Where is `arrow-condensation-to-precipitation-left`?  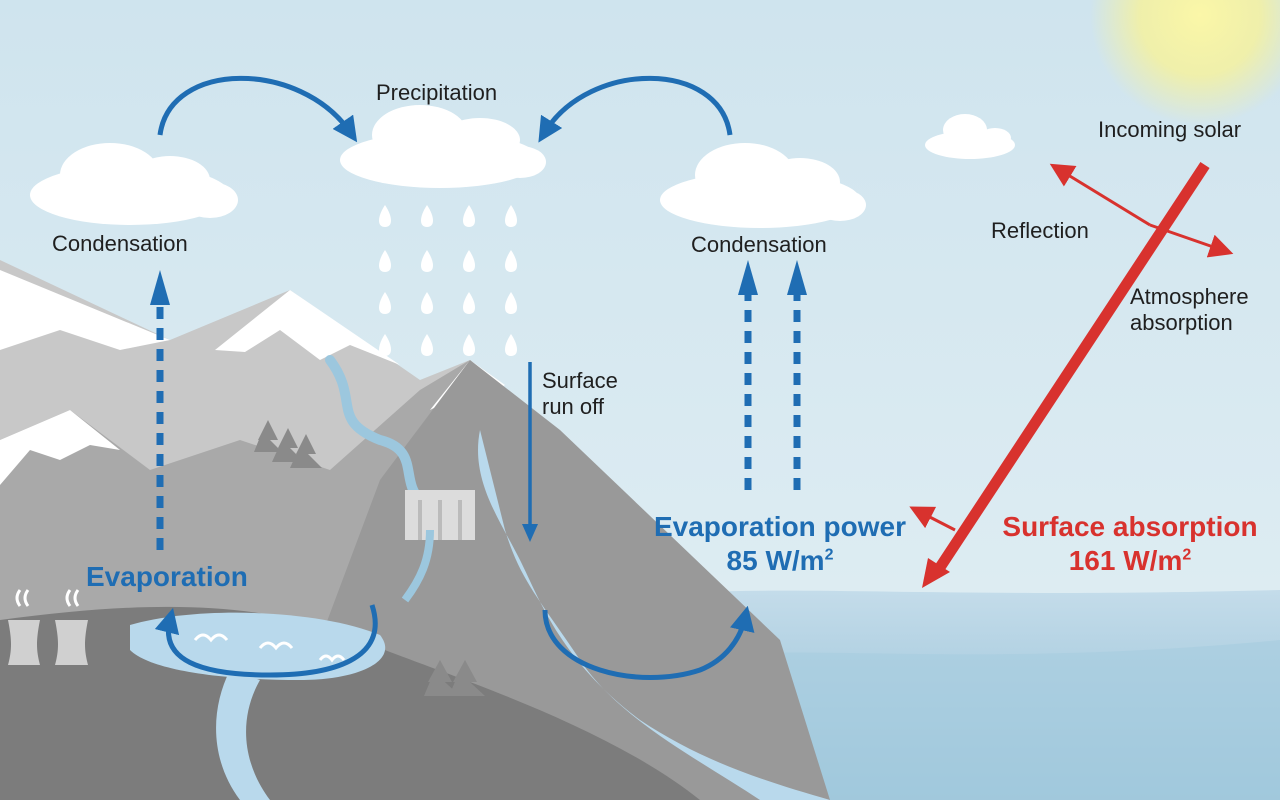
arrow-condensation-to-precipitation-left is located at coordinates (257, 109).